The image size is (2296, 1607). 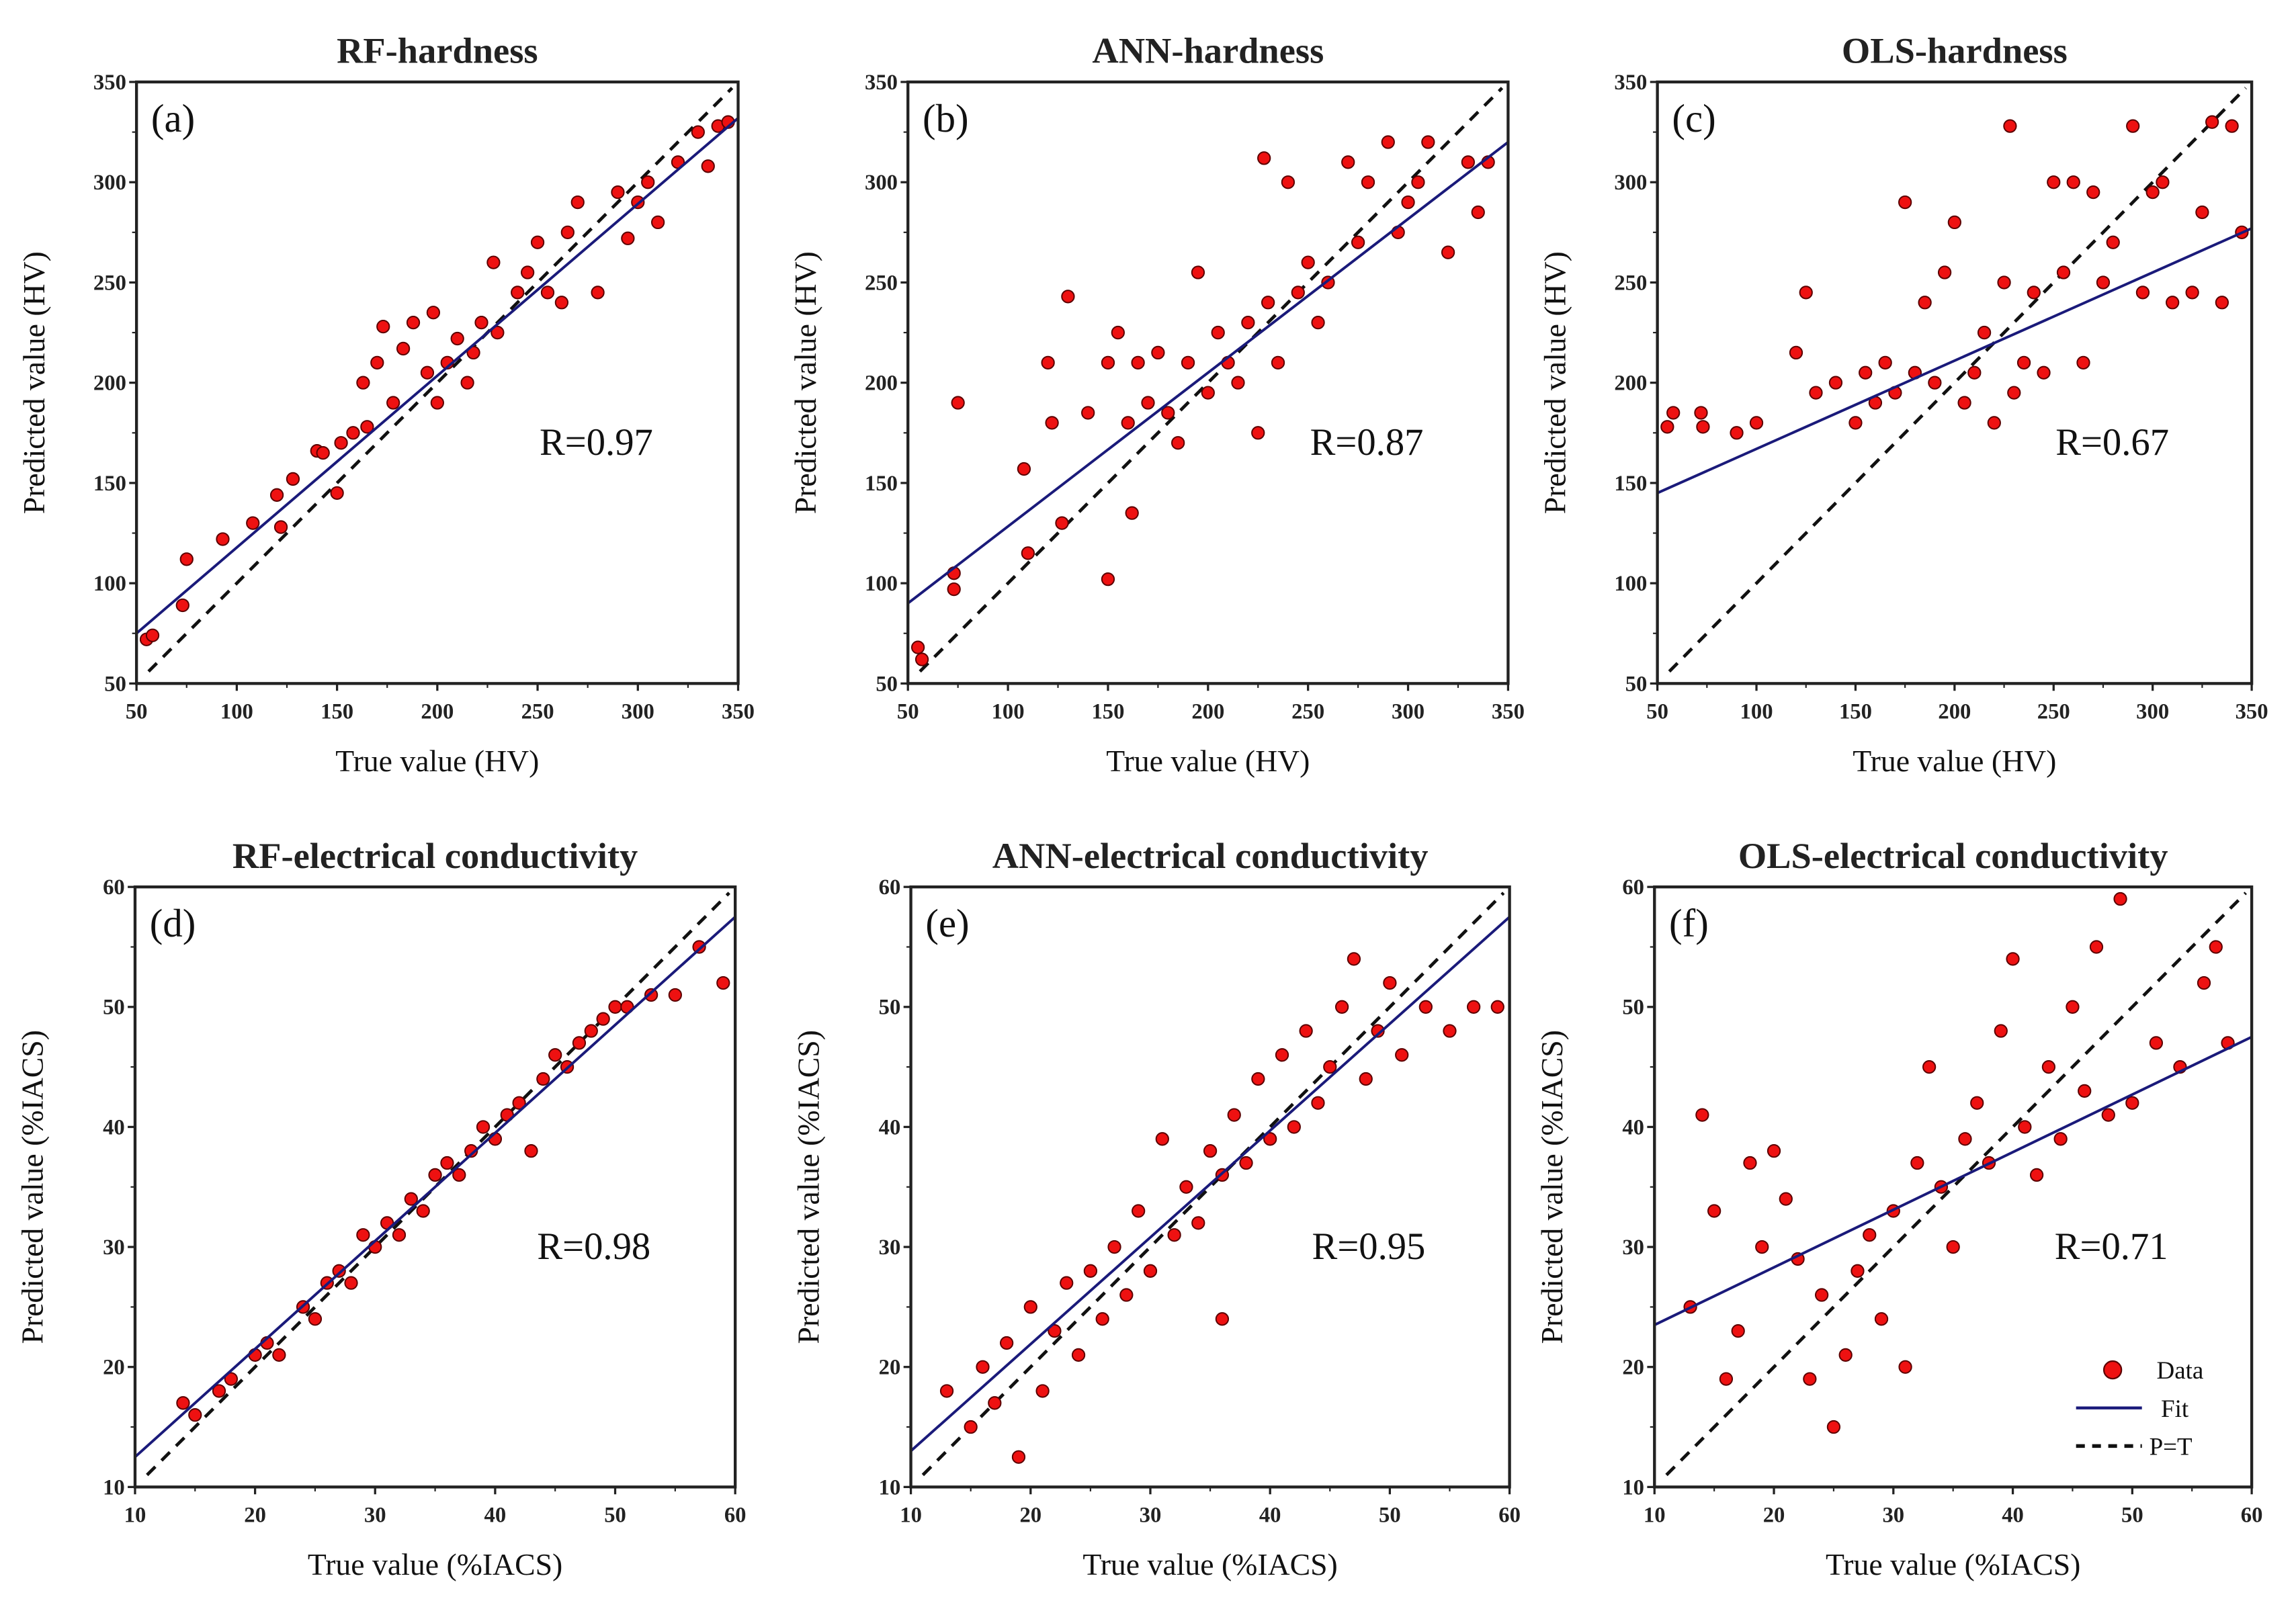 What do you see at coordinates (1509, 1516) in the screenshot?
I see `x-tick-label: 60` at bounding box center [1509, 1516].